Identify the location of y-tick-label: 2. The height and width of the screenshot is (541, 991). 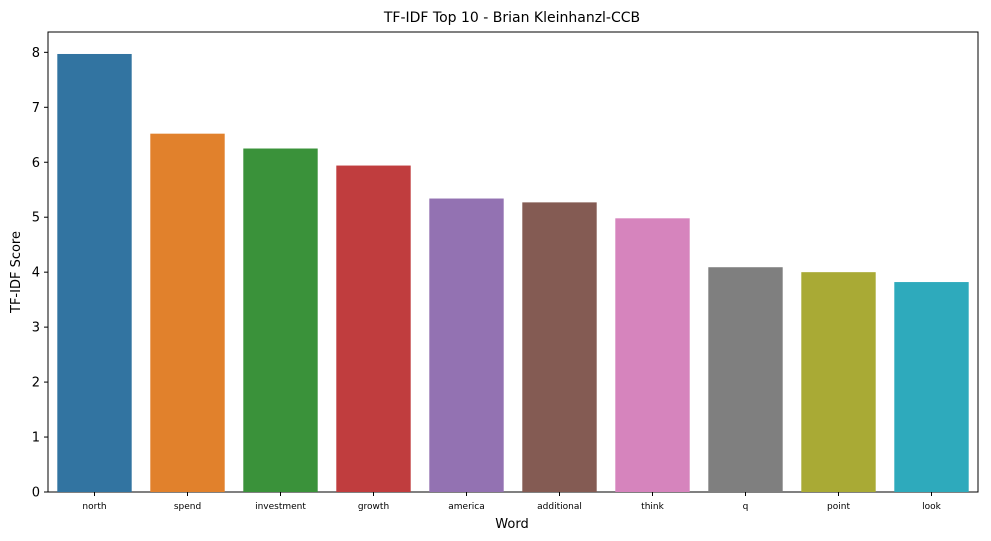
(36, 383).